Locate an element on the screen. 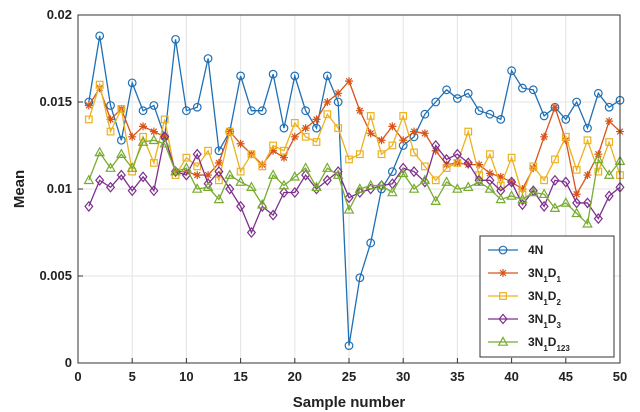 The height and width of the screenshot is (412, 640). legend-item: 3N1D1 is located at coordinates (524, 275).